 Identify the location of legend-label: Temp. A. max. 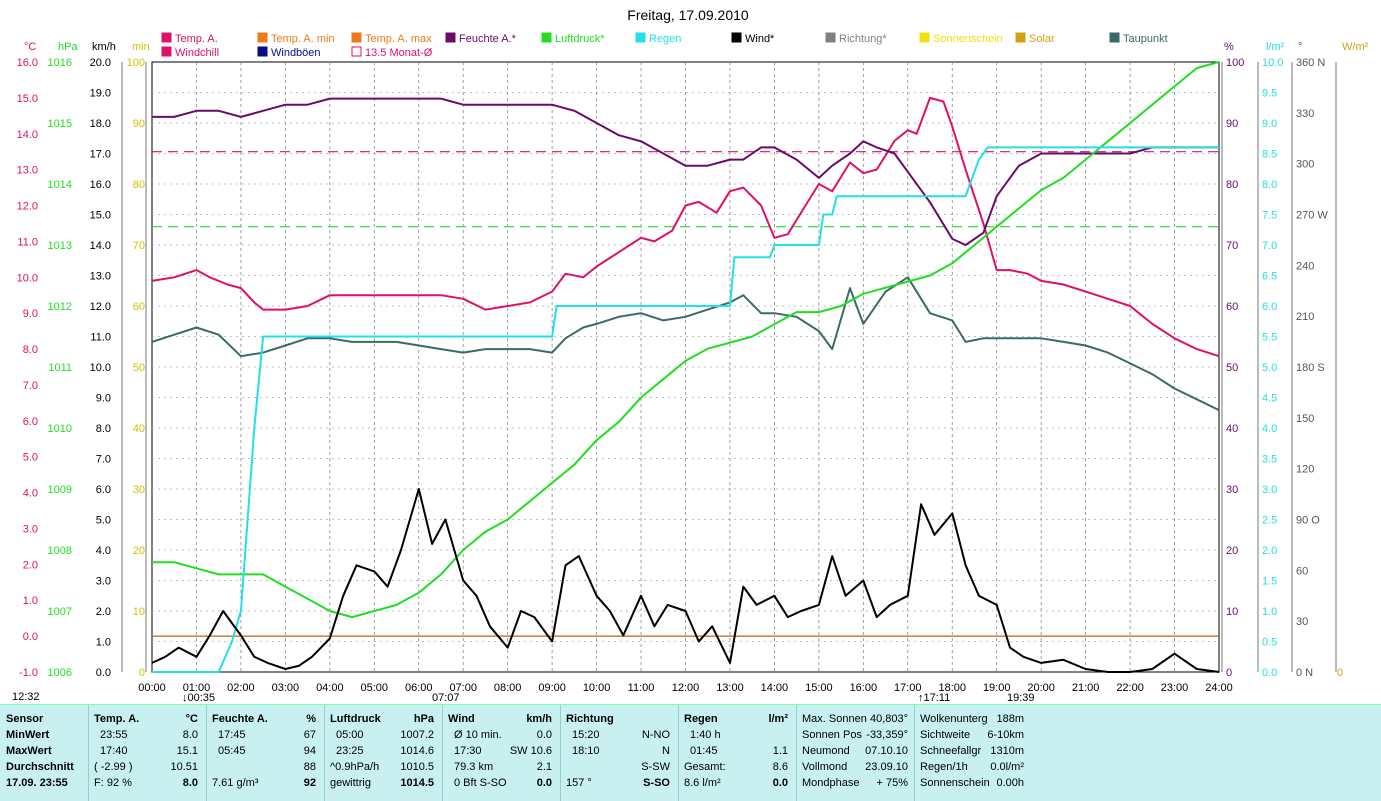
(398, 39).